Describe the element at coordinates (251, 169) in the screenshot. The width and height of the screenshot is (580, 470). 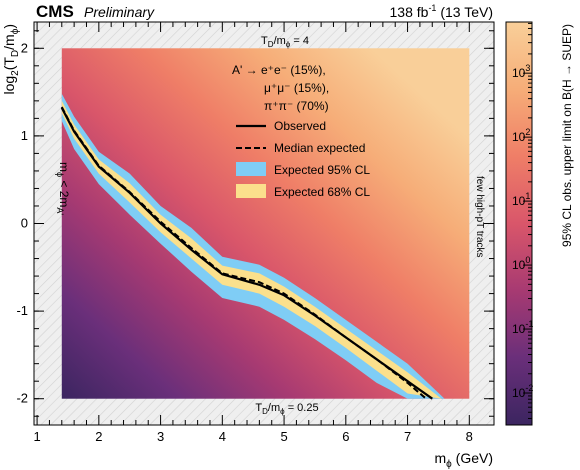
I see `legend-band95-swatch` at that location.